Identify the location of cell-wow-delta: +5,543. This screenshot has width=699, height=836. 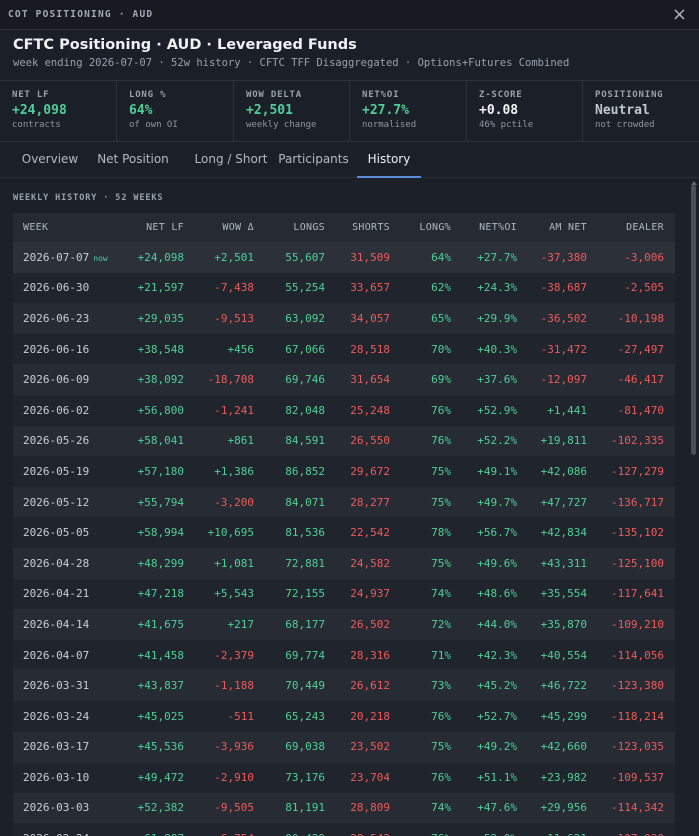
(234, 594).